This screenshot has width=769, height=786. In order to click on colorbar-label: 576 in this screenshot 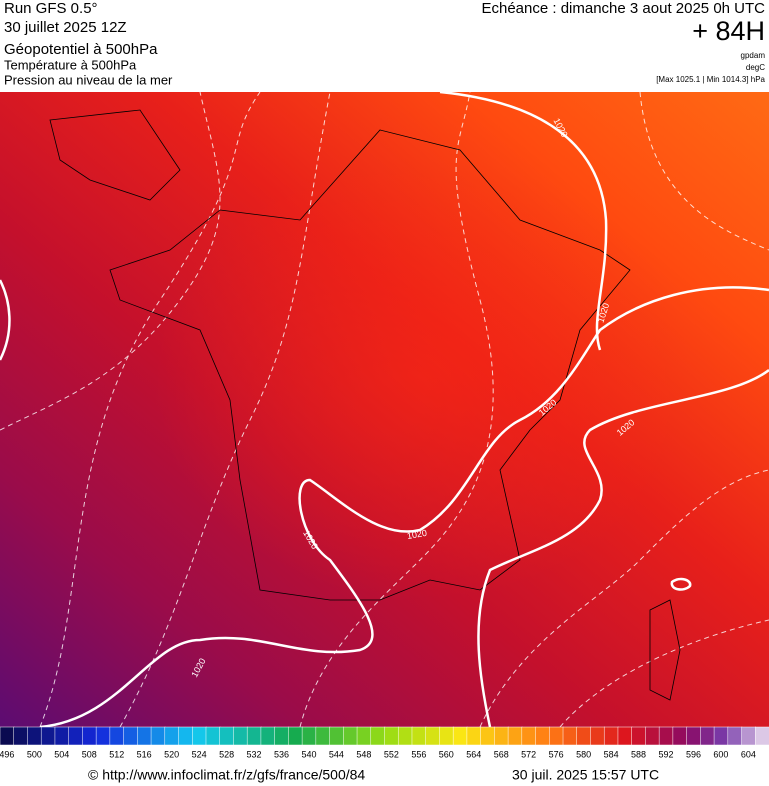, I will do `click(556, 754)`.